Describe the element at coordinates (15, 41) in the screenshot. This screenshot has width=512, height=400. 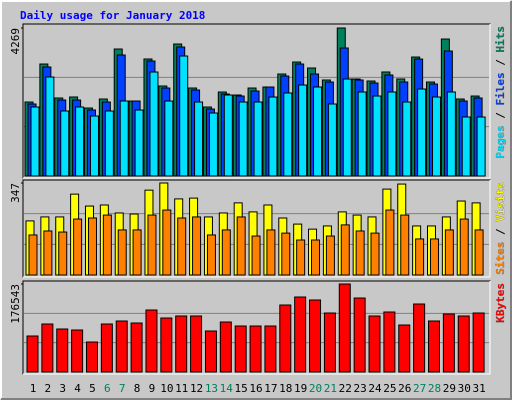
I see `y-tick-label: 4269` at that location.